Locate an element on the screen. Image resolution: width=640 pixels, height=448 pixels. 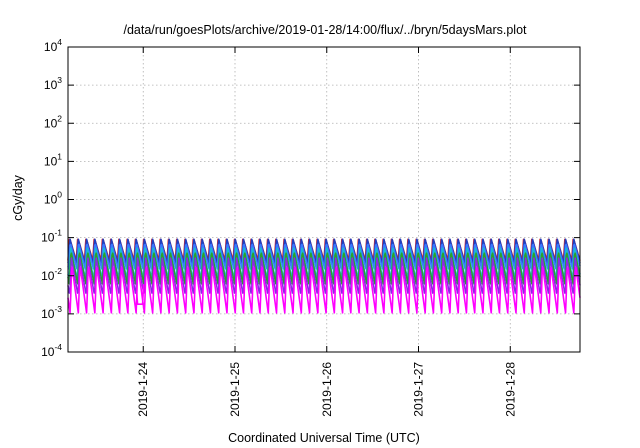
x-axis-label: Coordinated Universal Time (UTC) is located at coordinates (324, 438).